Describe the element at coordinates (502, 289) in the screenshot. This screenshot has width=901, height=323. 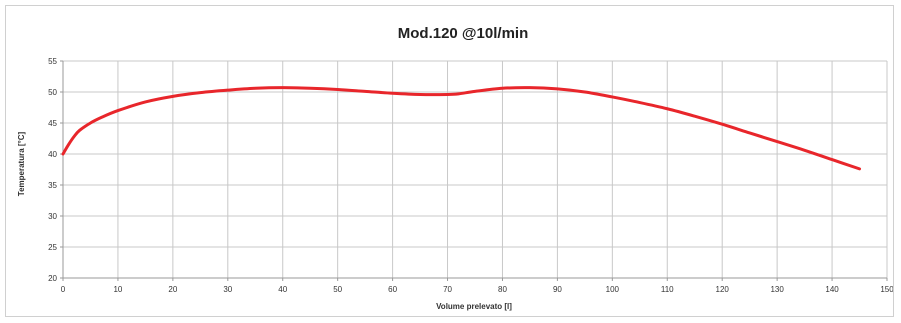
I see `x-tick-label: 80` at that location.